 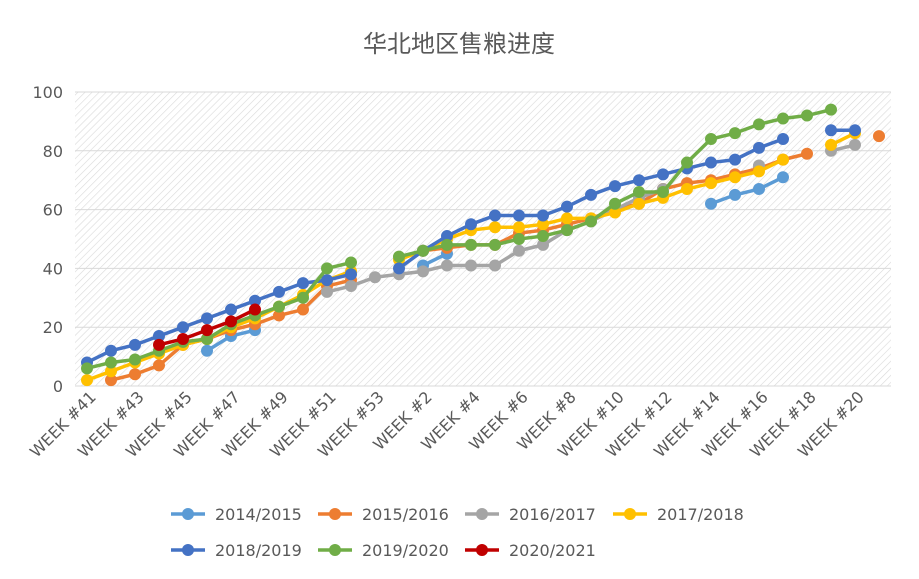 I want to click on y-tick-label: 60, so click(x=53, y=210).